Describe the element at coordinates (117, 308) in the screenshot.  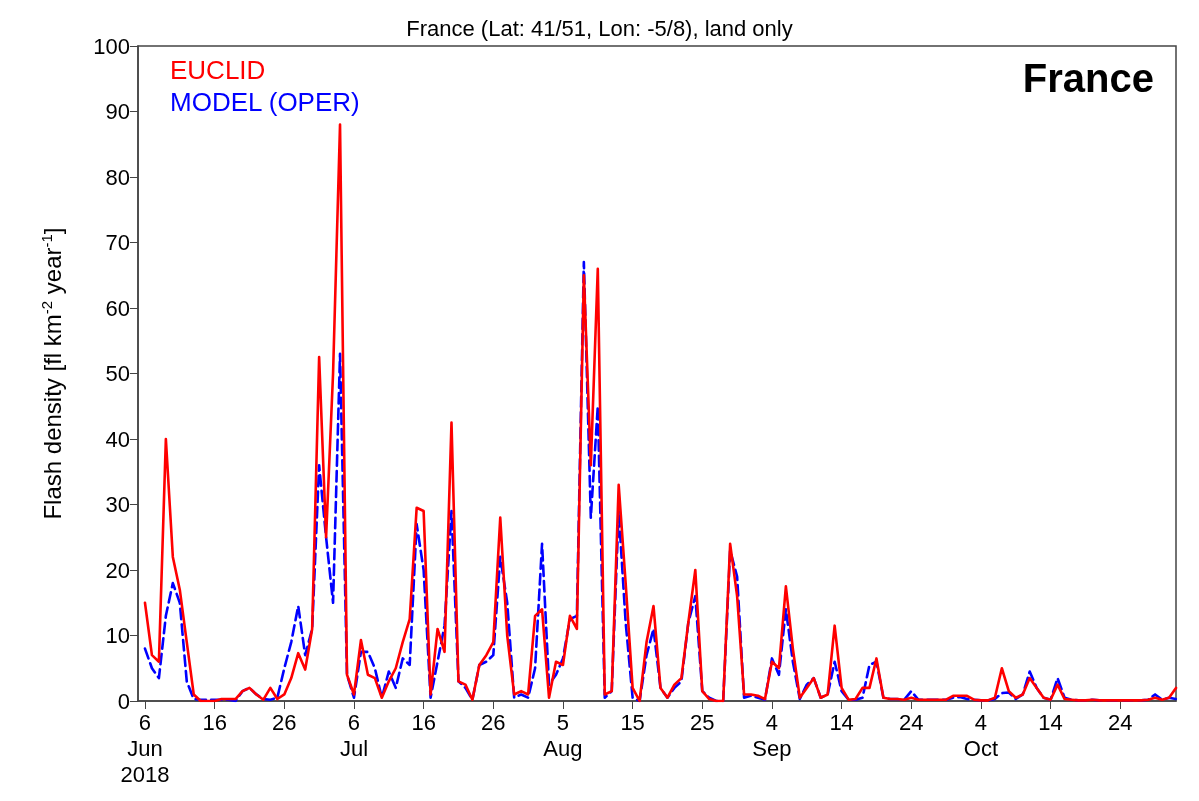
I see `y-tick-label: 60` at that location.